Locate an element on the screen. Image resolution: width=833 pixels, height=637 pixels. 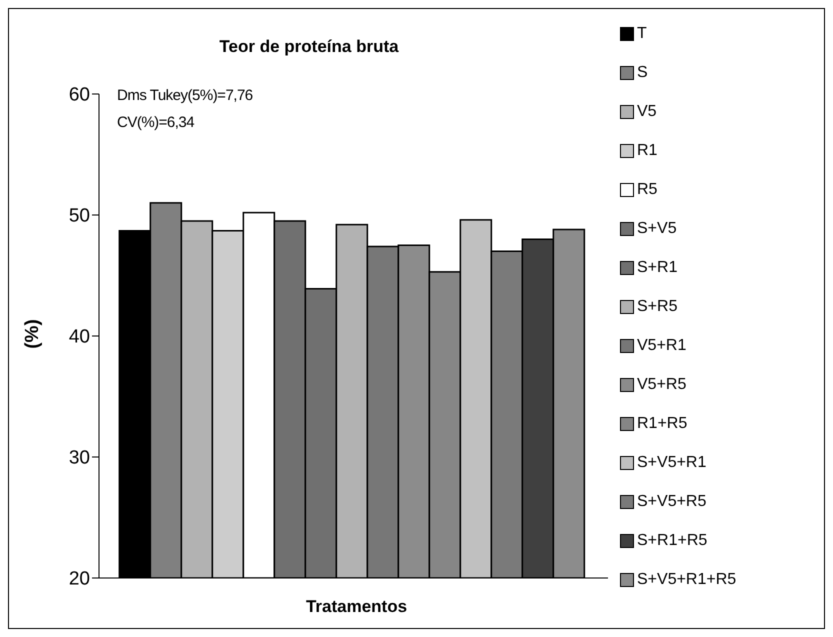
legend-label: R1 is located at coordinates (647, 151).